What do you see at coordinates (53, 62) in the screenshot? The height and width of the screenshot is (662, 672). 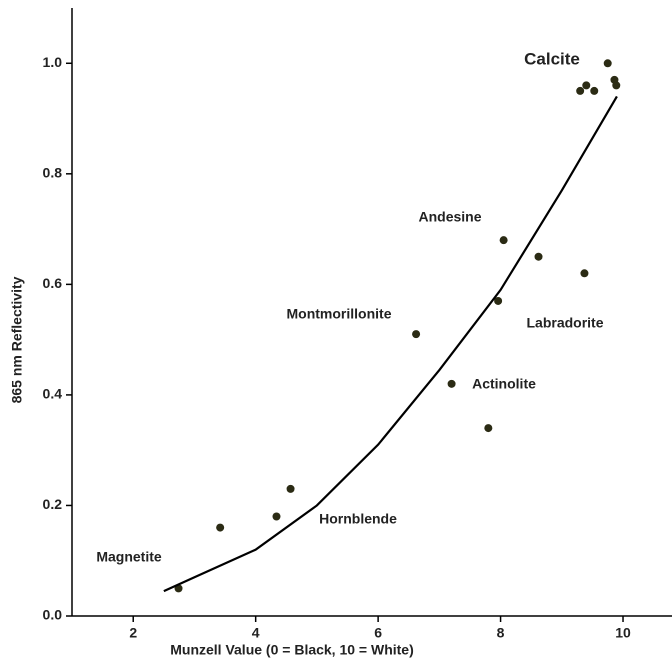 I see `y-tick-label: 1.0` at bounding box center [53, 62].